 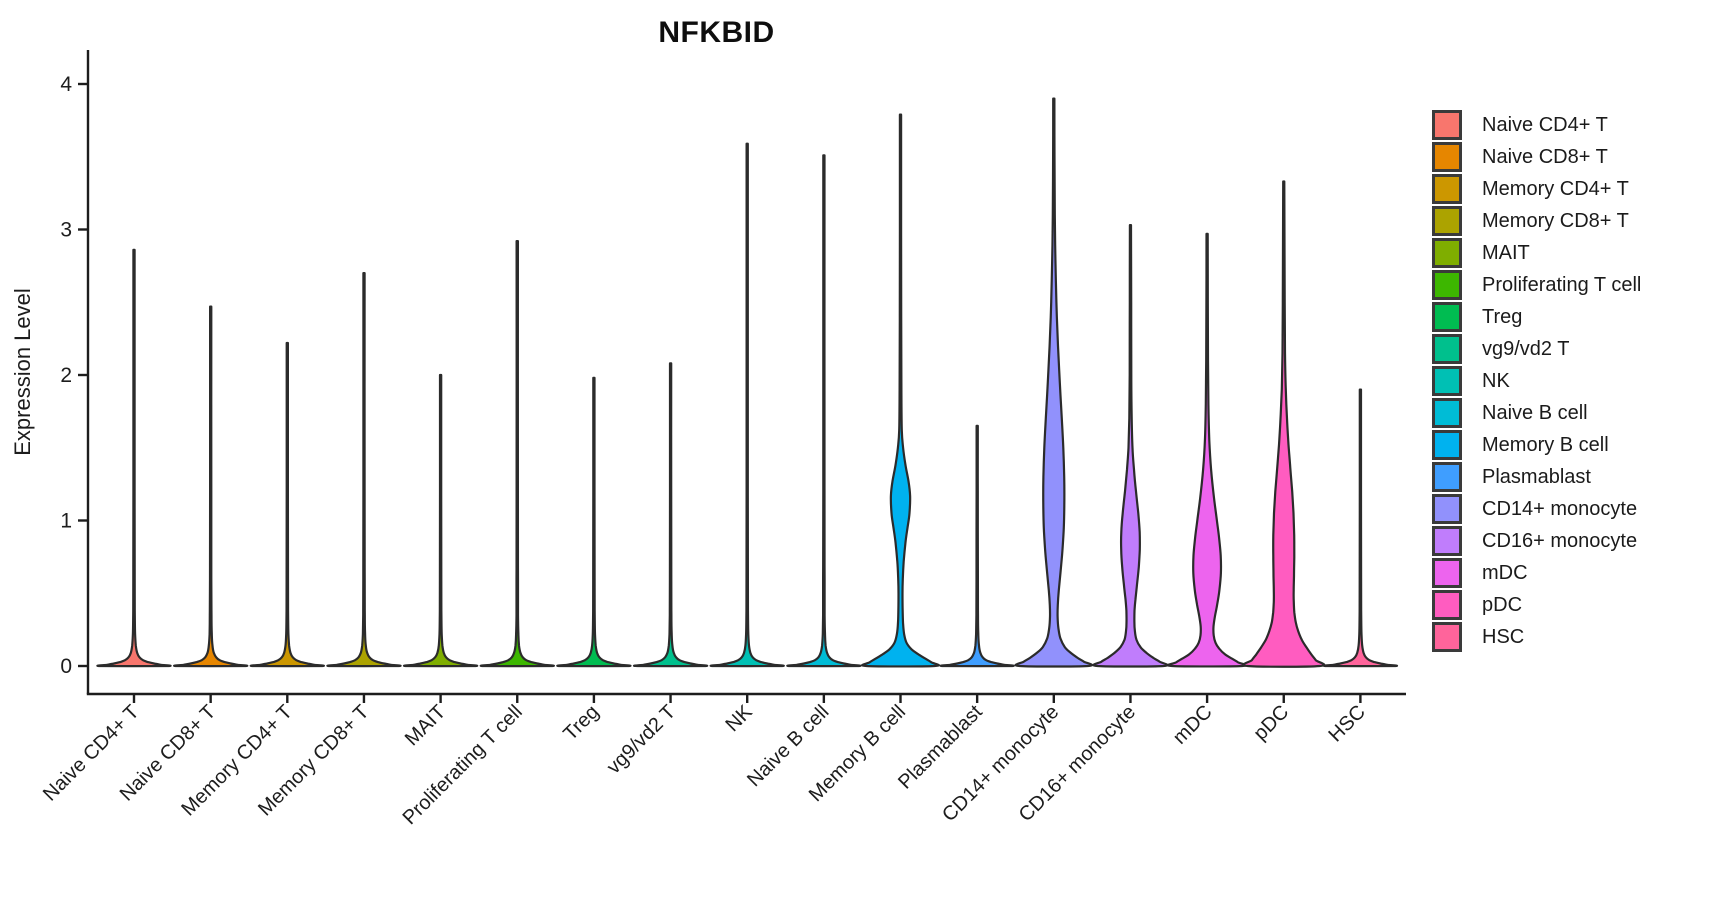 I want to click on legend-item-naive-cd4-t: Naive CD4+ T, so click(x=1536, y=125).